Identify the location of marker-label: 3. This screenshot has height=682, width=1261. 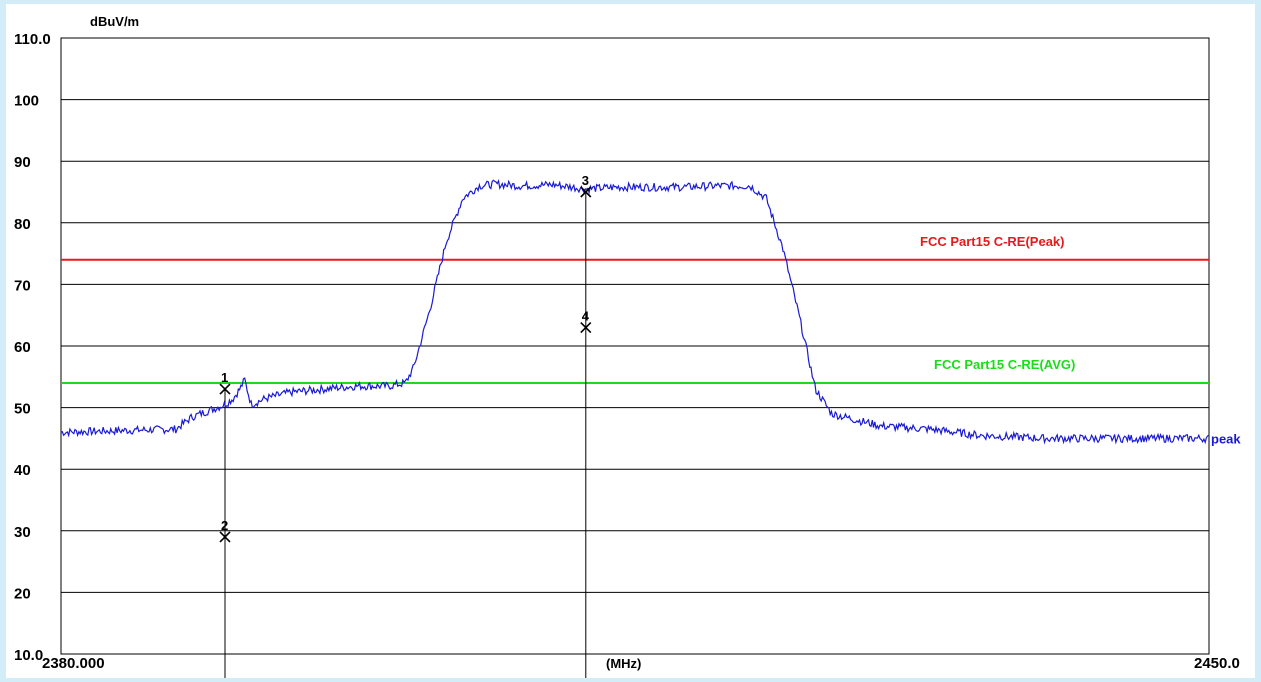
(585, 180).